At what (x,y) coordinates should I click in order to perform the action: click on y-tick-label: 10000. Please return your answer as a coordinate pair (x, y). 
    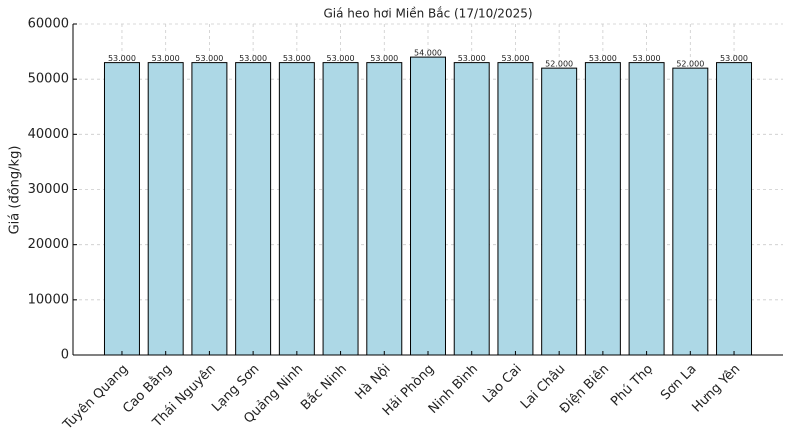
    Looking at the image, I should click on (48, 299).